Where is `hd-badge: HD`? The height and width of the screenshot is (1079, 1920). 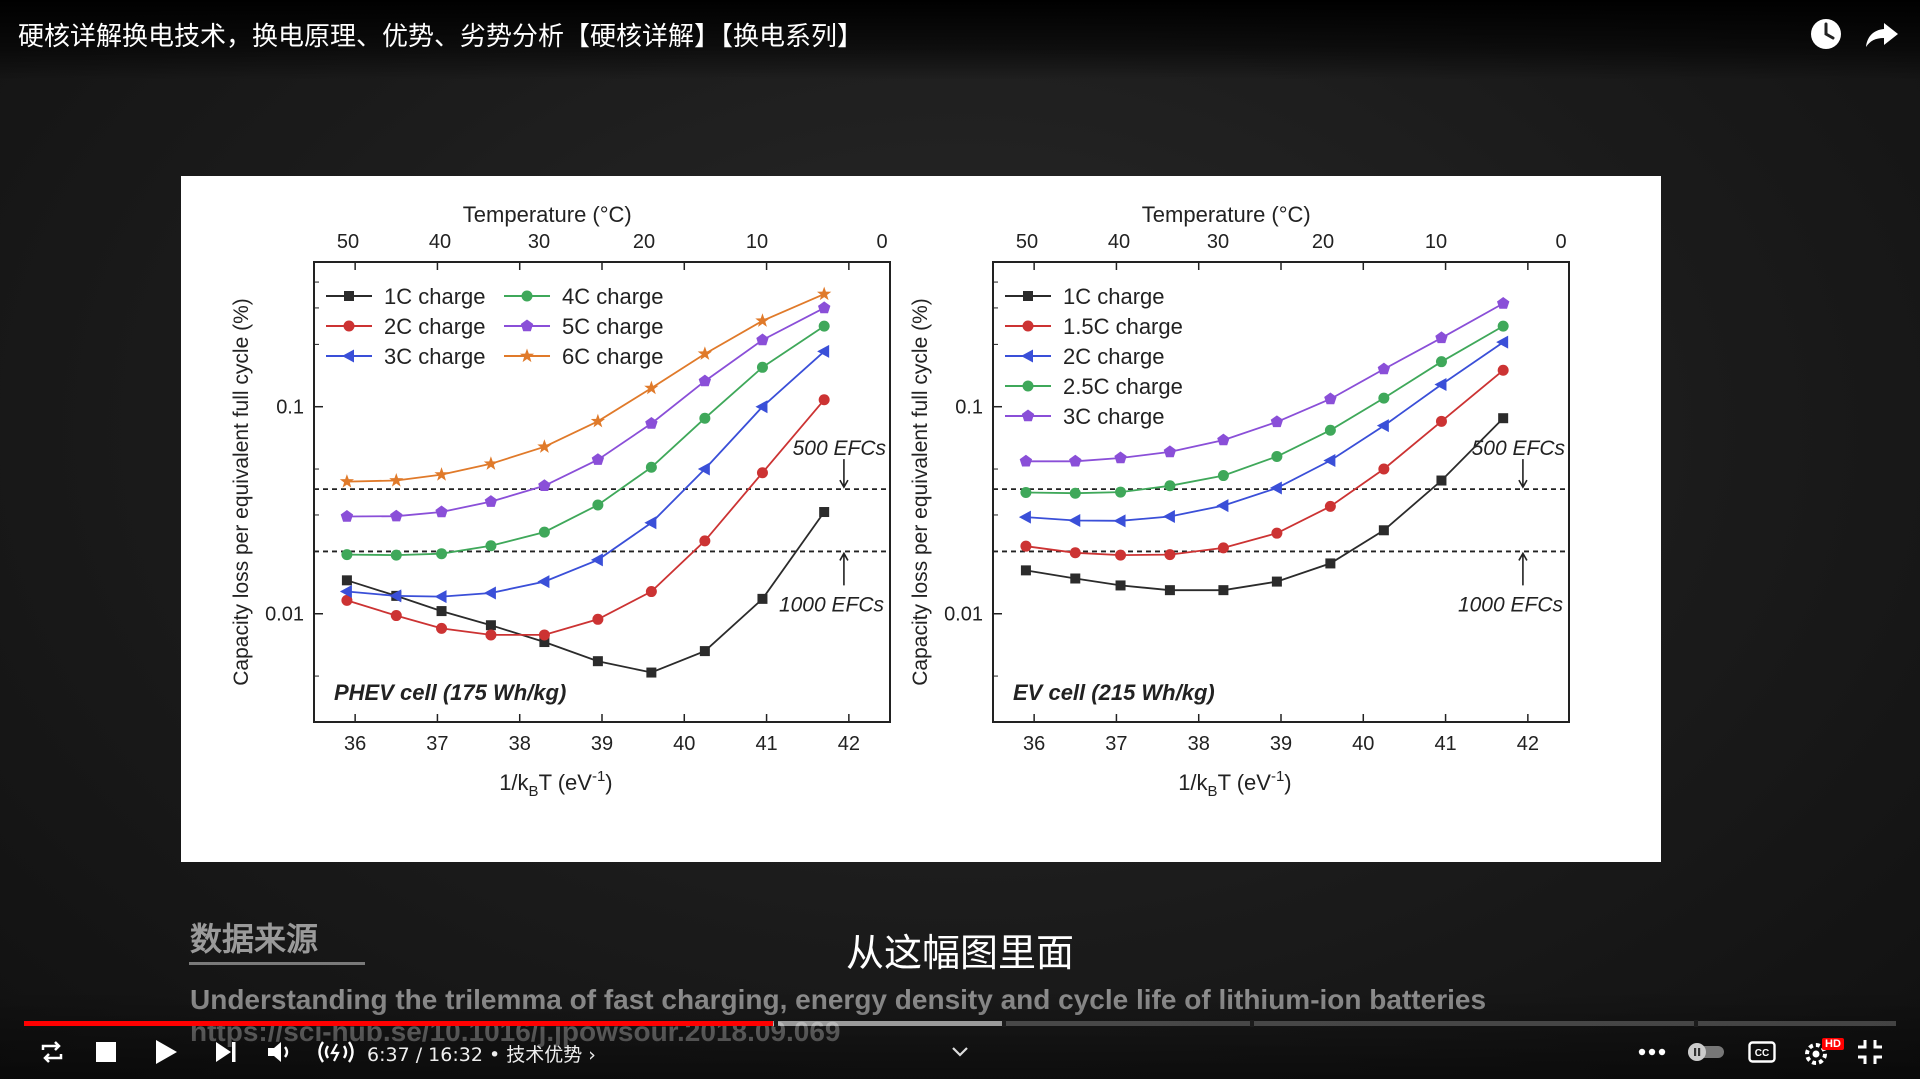 hd-badge: HD is located at coordinates (1833, 1044).